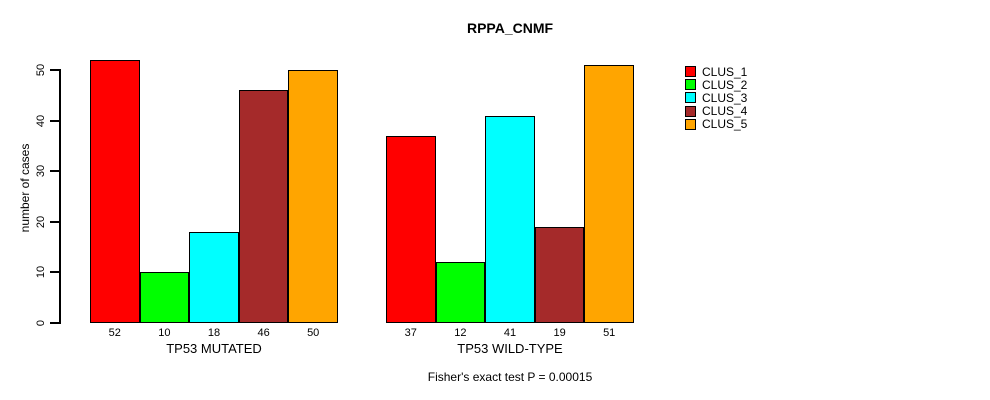  What do you see at coordinates (559, 333) in the screenshot?
I see `bar-value-label: 19` at bounding box center [559, 333].